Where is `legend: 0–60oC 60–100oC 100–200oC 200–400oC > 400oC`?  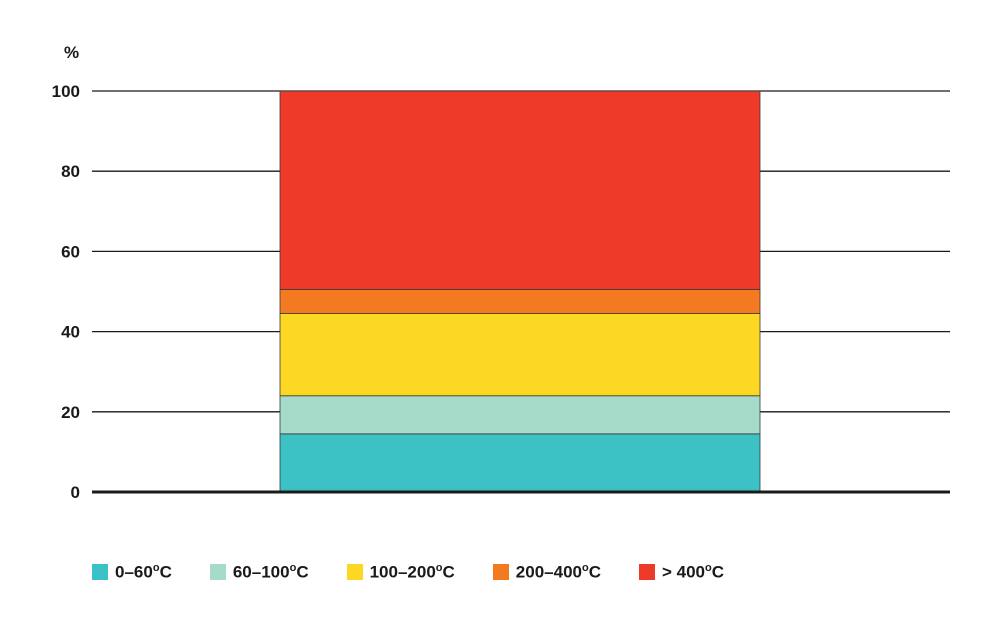
legend: 0–60oC 60–100oC 100–200oC 200–400oC > 400oC is located at coordinates (427, 572).